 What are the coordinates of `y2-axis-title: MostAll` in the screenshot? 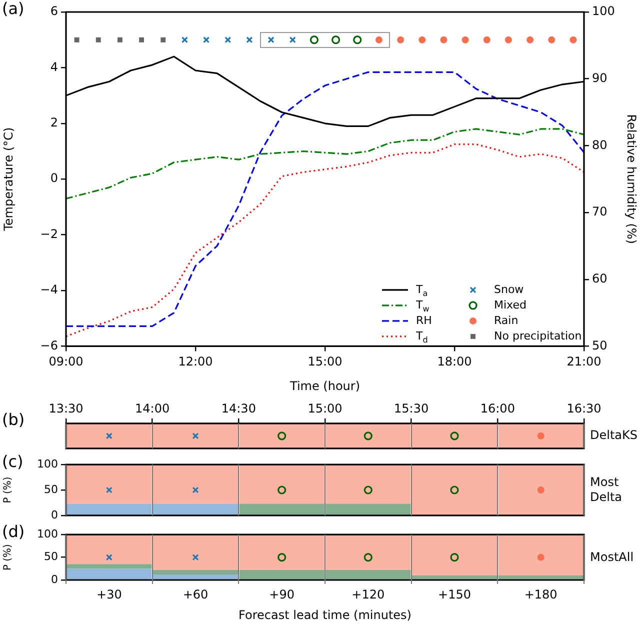 It's located at (612, 557).